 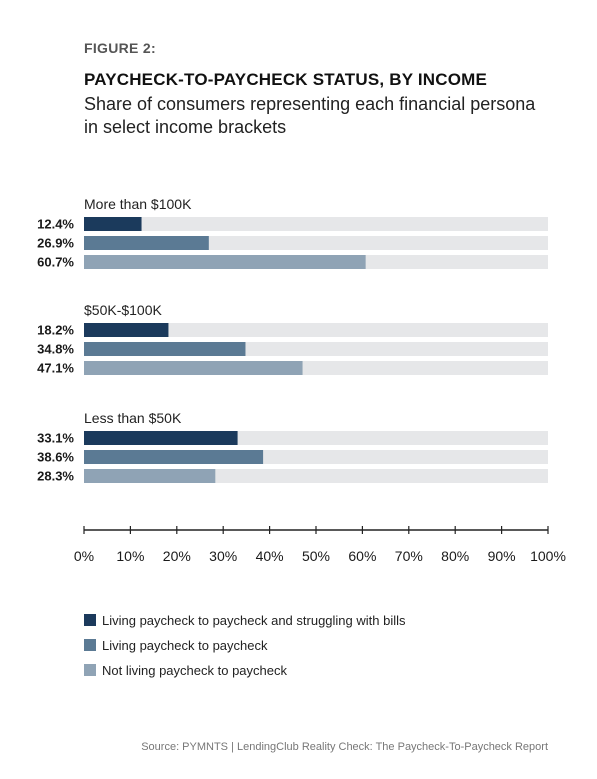 What do you see at coordinates (133, 418) in the screenshot?
I see `group-label: Less than $50K` at bounding box center [133, 418].